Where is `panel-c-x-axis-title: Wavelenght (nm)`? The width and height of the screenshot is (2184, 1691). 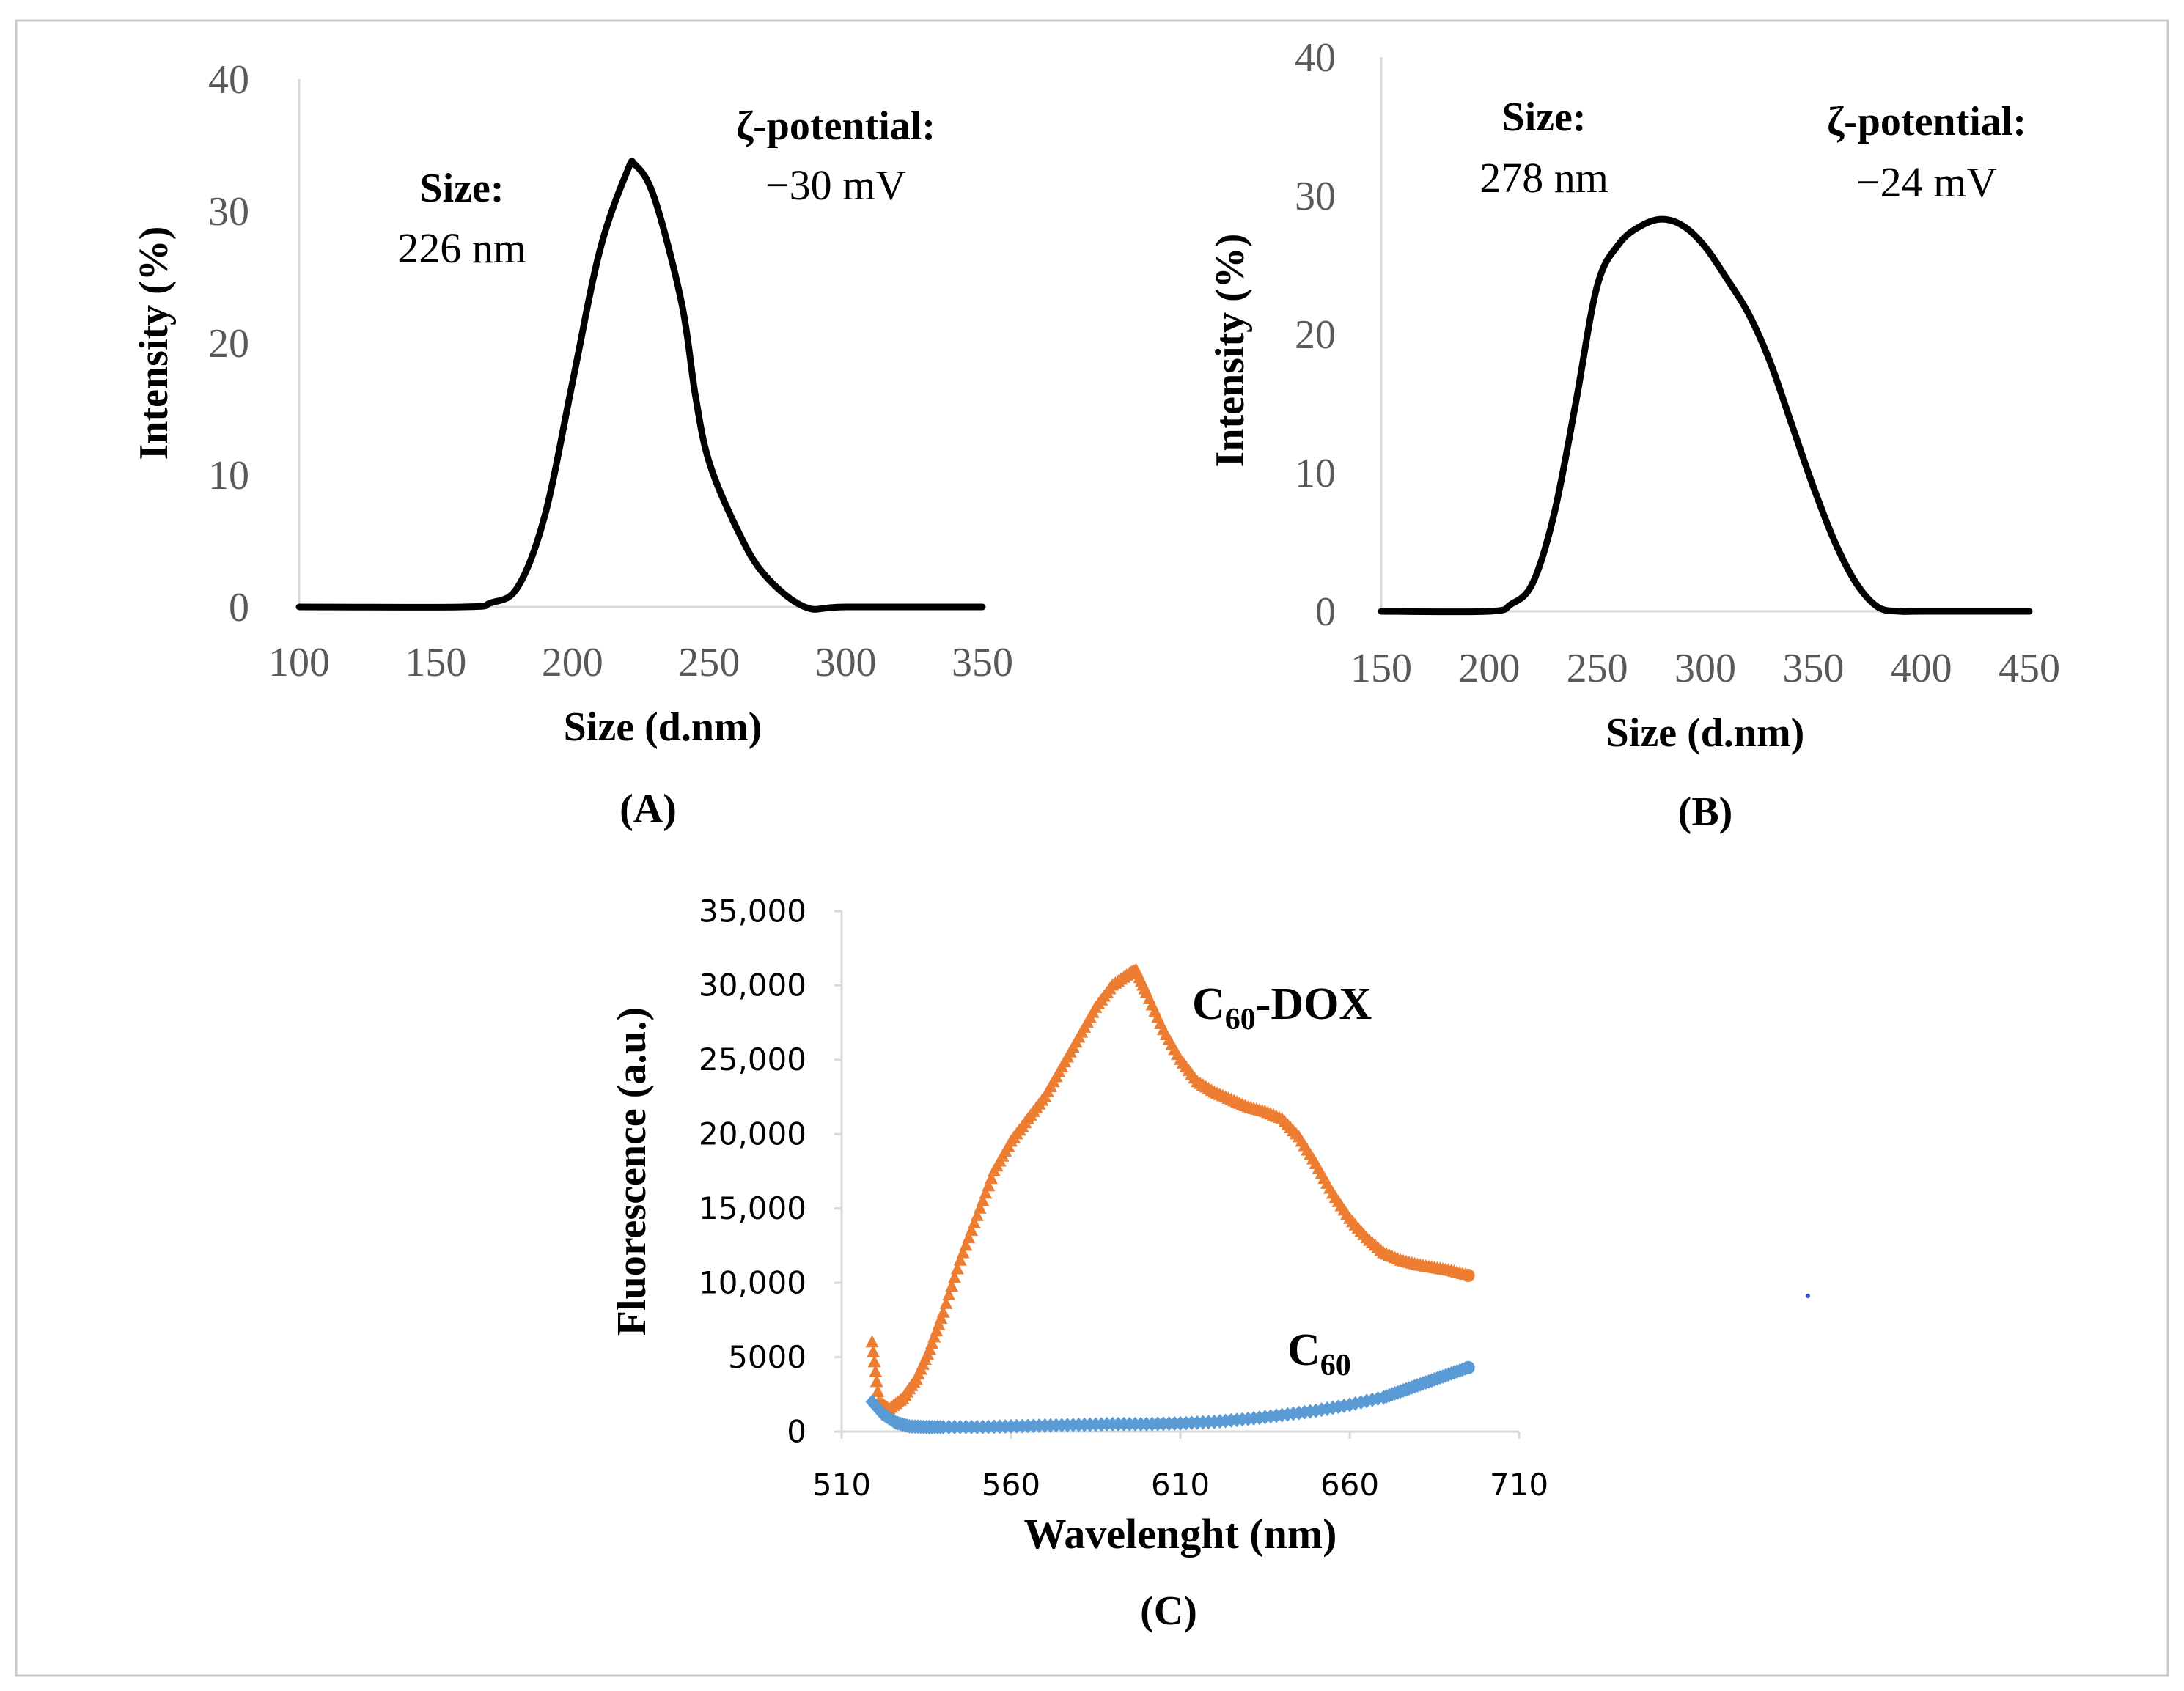
panel-c-x-axis-title: Wavelenght (nm) is located at coordinates (1180, 1534).